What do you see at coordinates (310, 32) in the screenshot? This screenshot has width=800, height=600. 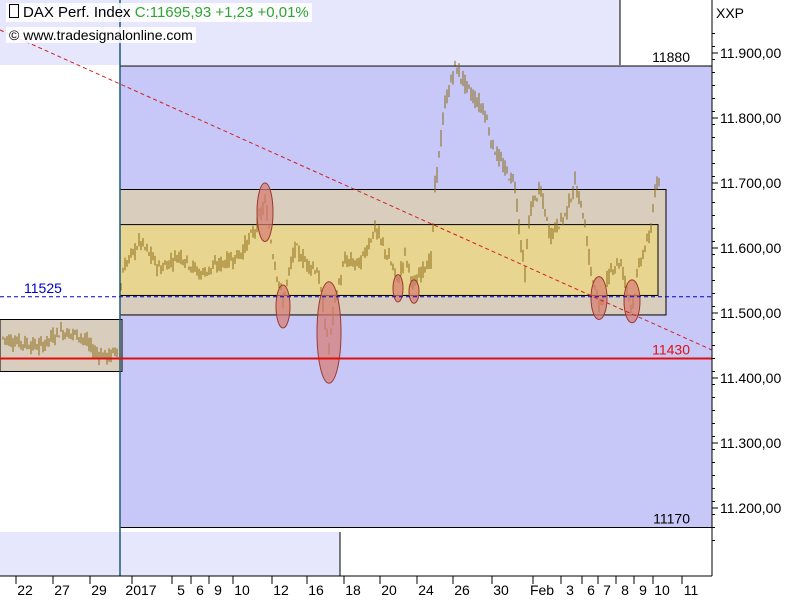 I see `top-left-panel` at bounding box center [310, 32].